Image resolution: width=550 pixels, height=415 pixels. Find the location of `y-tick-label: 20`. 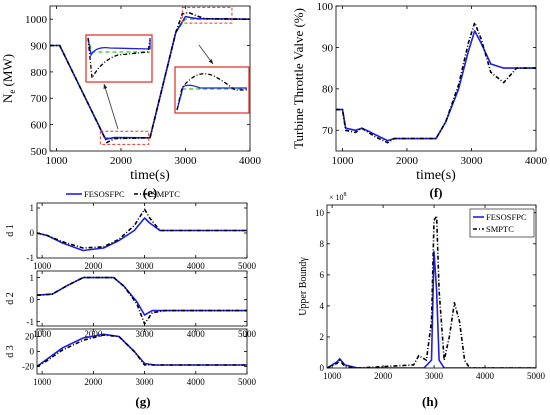

y-tick-label: 20 is located at coordinates (30, 337).